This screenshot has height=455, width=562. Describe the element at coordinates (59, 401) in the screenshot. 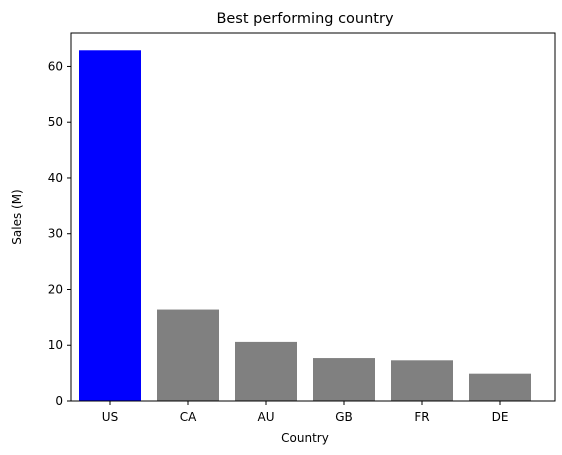

I see `y-tick-label-0: 0` at that location.